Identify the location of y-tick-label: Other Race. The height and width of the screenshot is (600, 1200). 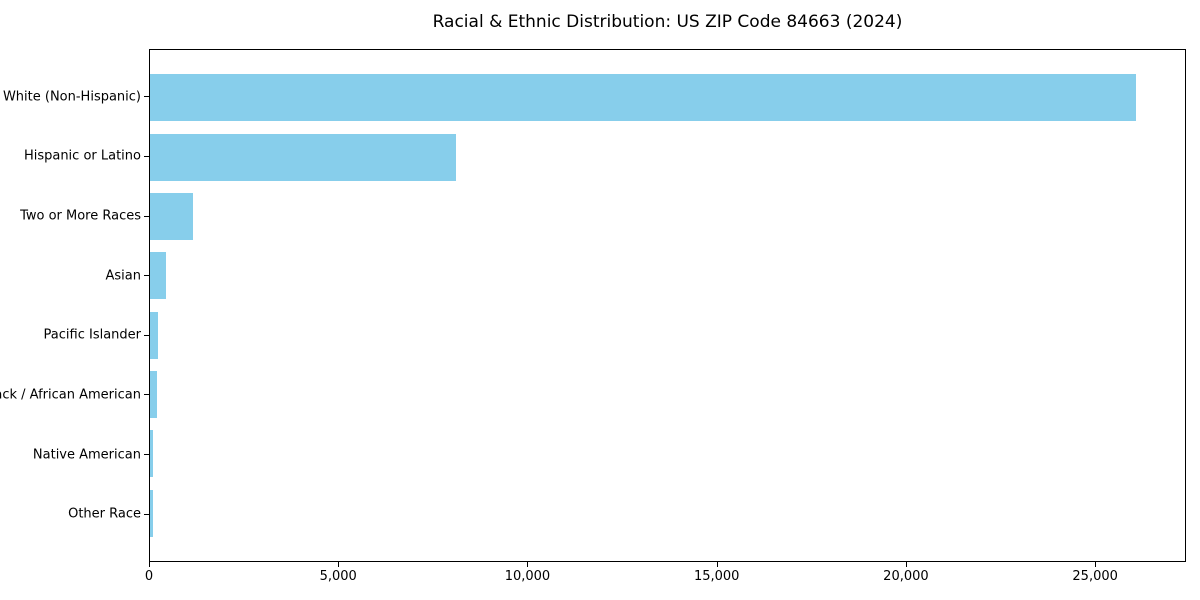
(104, 514).